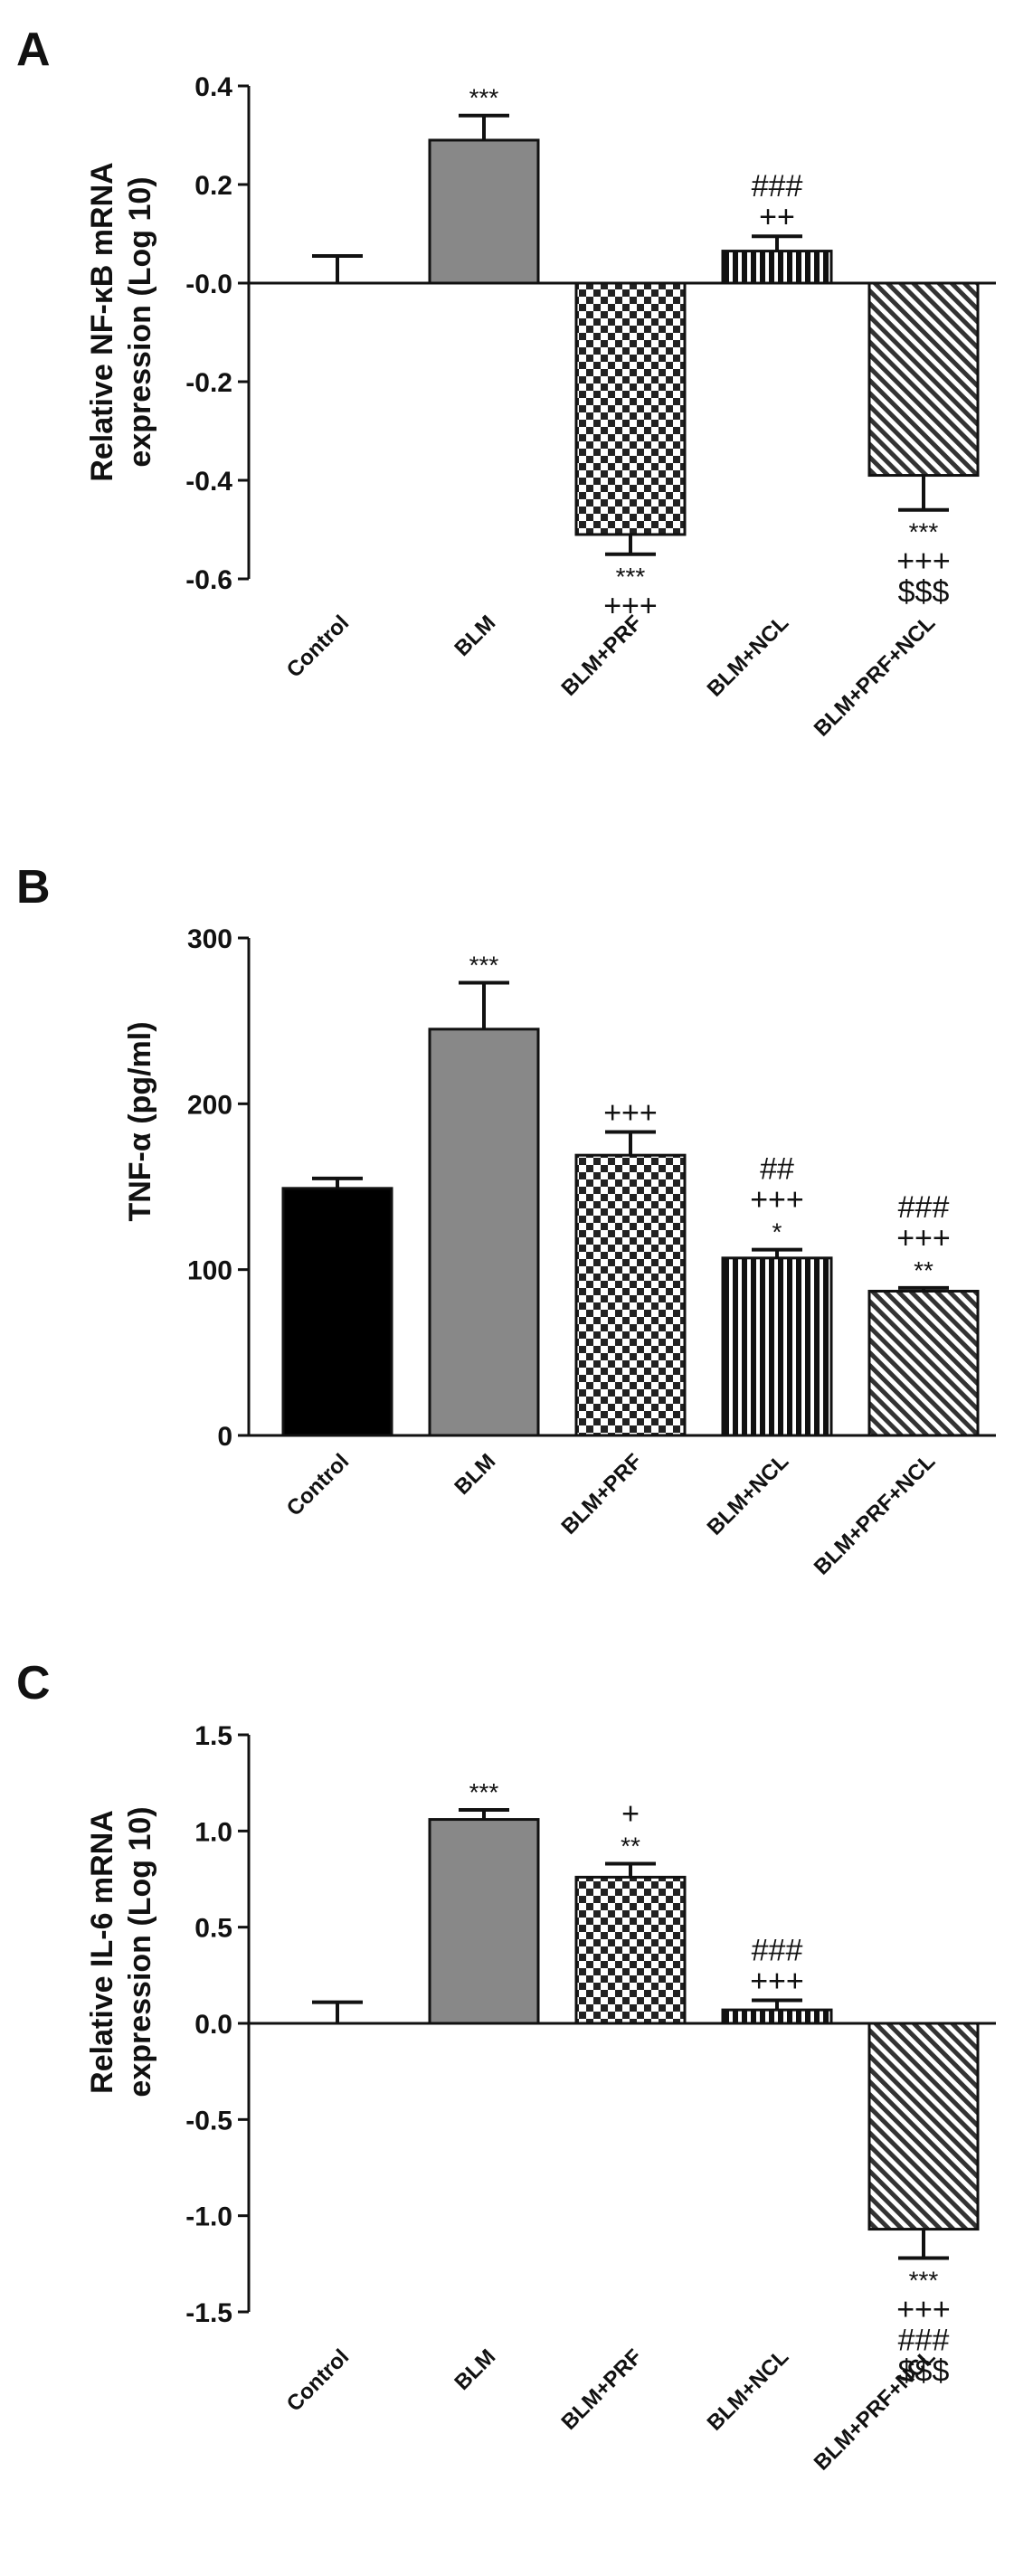 Image resolution: width=1033 pixels, height=2576 pixels. I want to click on y-tick-label: -1.0, so click(208, 2217).